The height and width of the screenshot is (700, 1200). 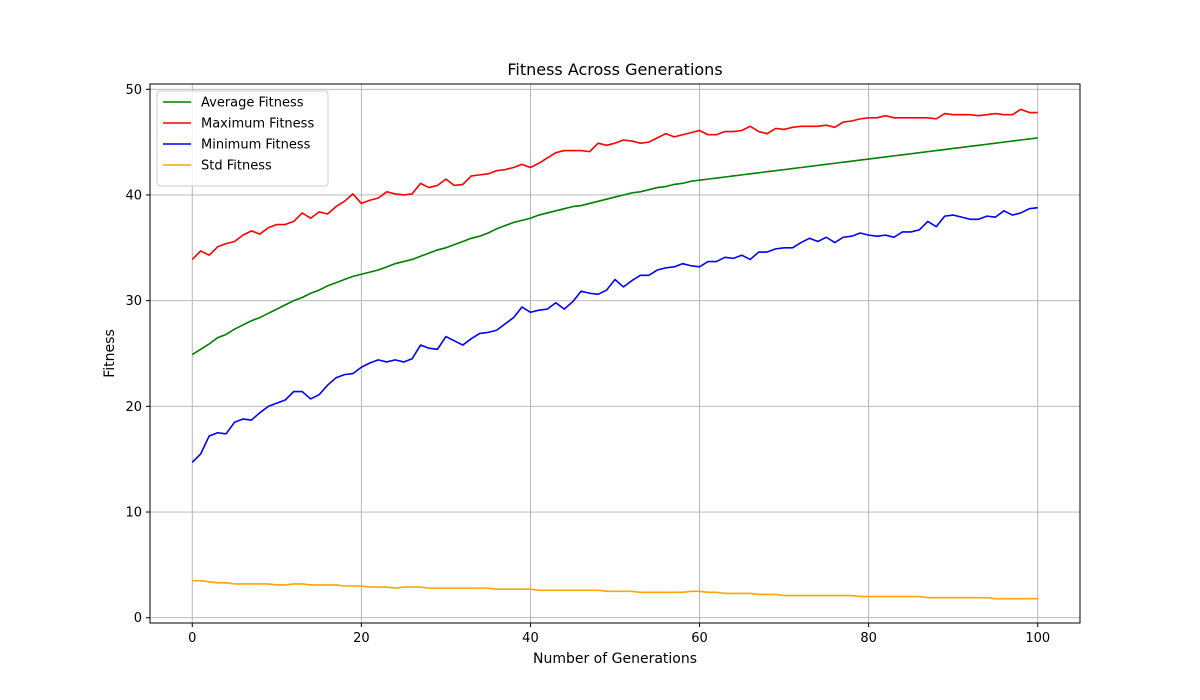 I want to click on legend-label-average-fitness: Average Fitness, so click(x=252, y=103).